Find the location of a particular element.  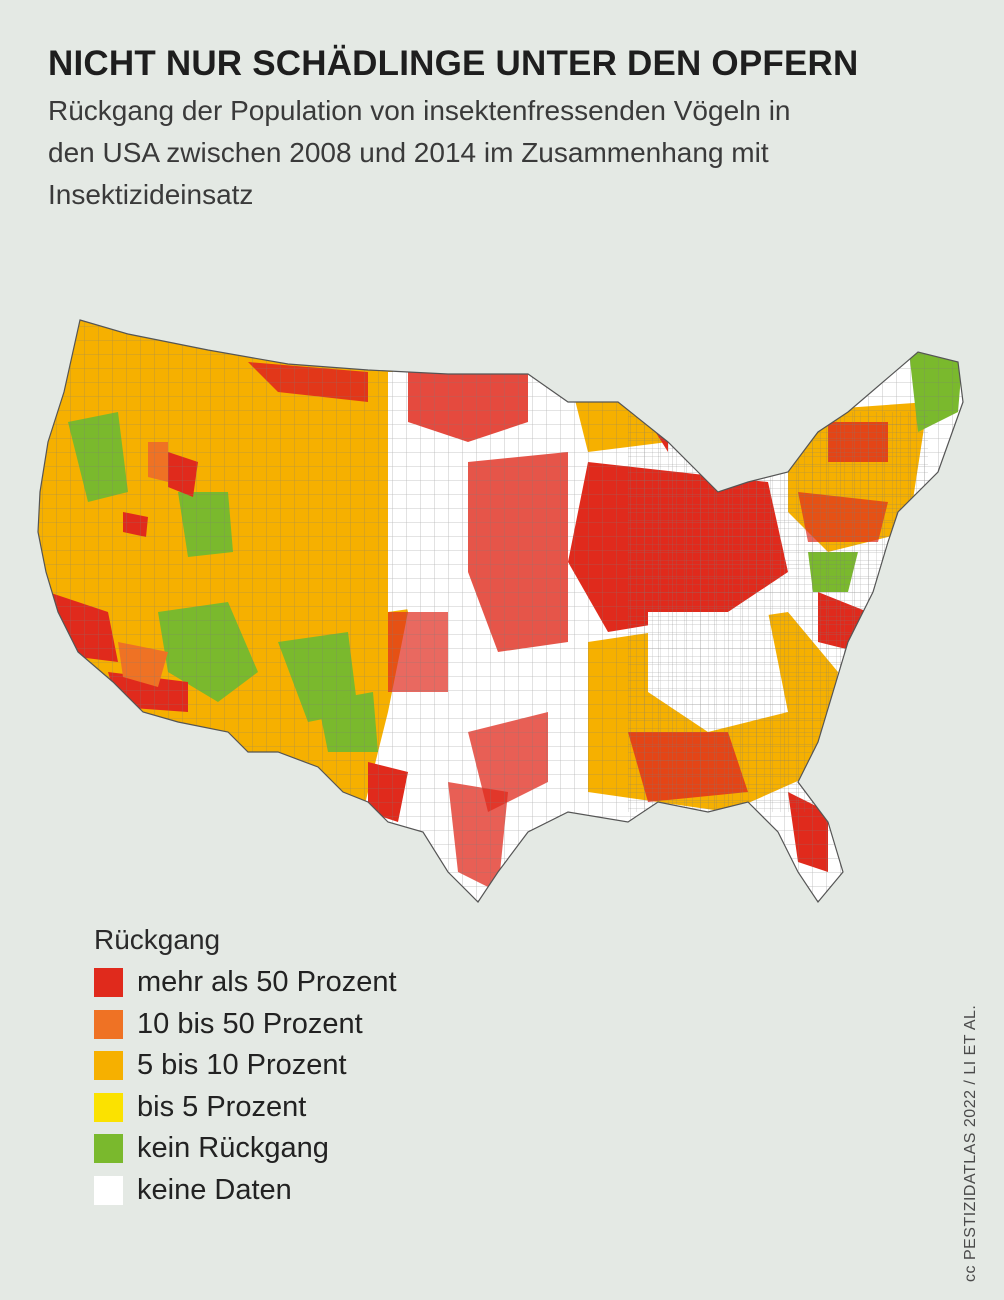

legend-label: 10 bis 50 Prozent is located at coordinates (250, 1023).